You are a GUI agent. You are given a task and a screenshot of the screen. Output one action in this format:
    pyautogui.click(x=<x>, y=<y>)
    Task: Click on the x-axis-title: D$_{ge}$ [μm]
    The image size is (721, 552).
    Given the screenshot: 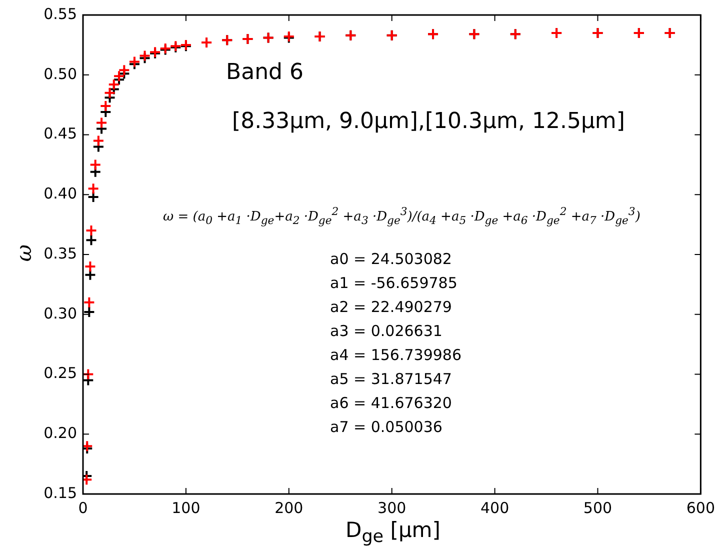 What is the action you would take?
    pyautogui.click(x=393, y=533)
    